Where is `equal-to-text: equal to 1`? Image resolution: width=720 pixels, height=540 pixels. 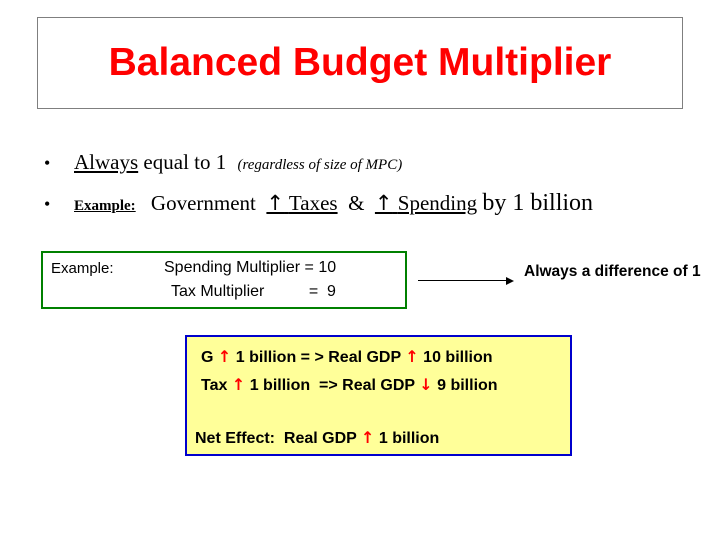 equal-to-text: equal to 1 is located at coordinates (185, 162).